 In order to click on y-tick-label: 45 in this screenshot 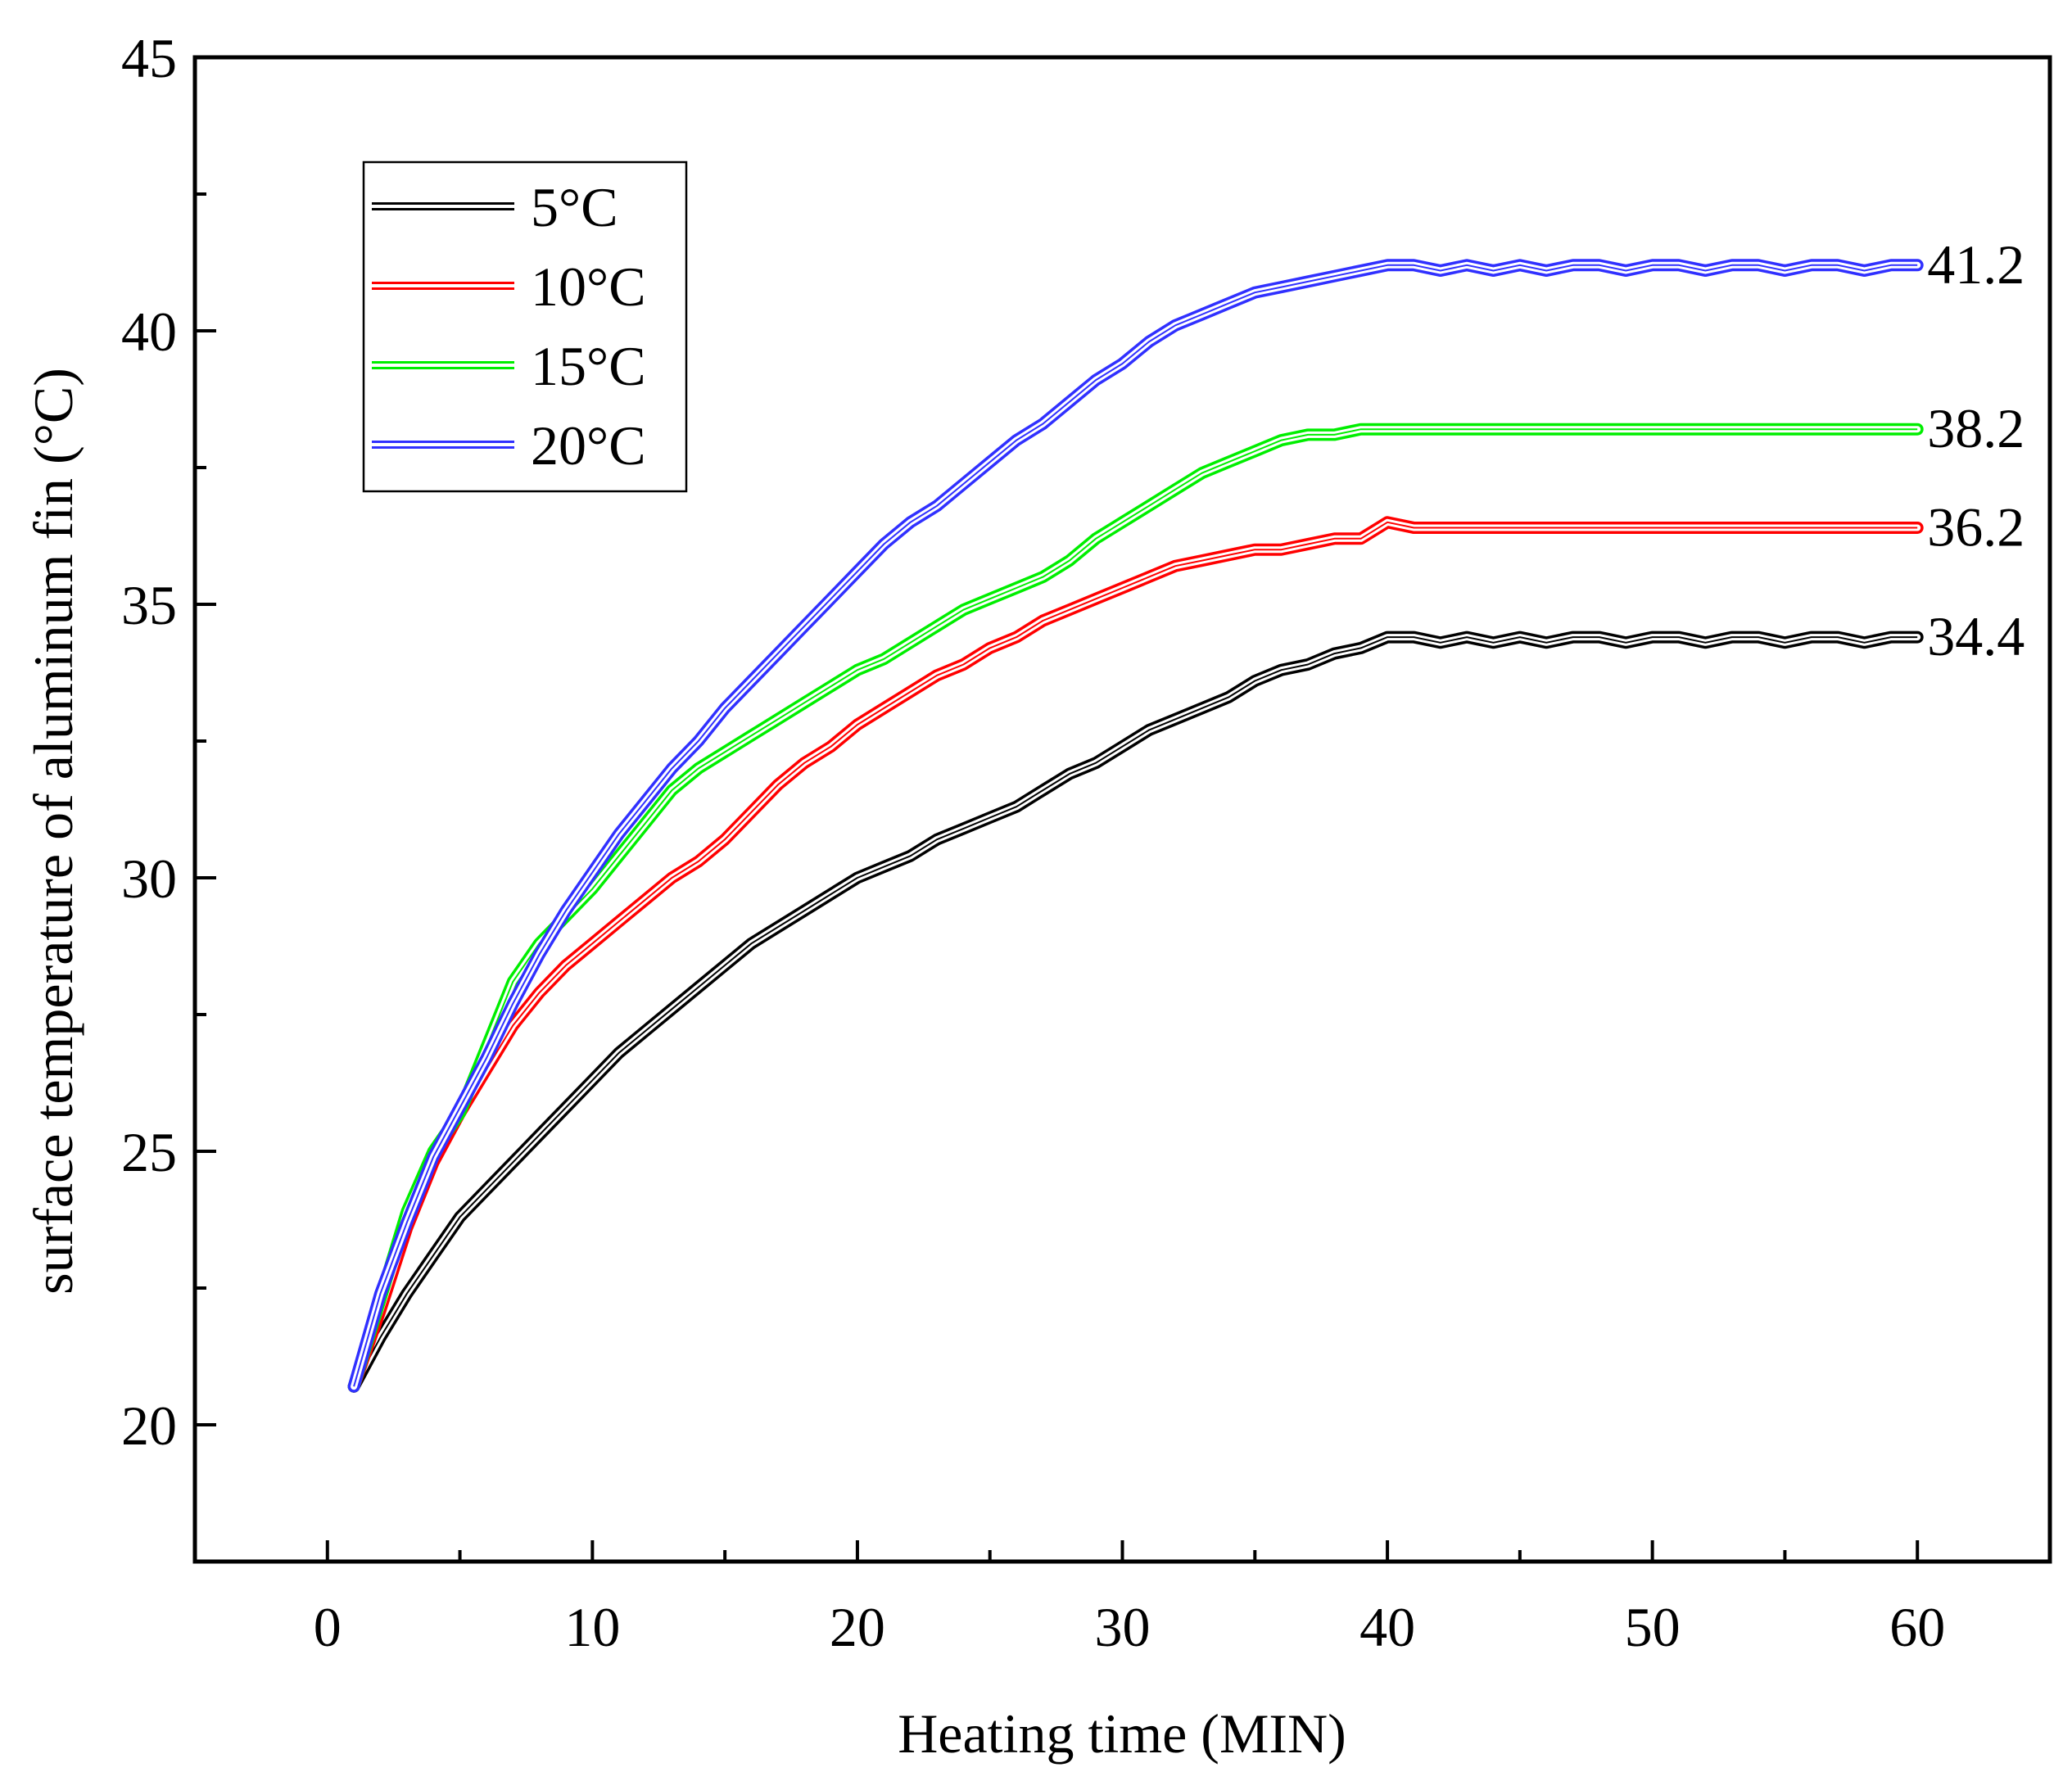, I will do `click(149, 58)`.